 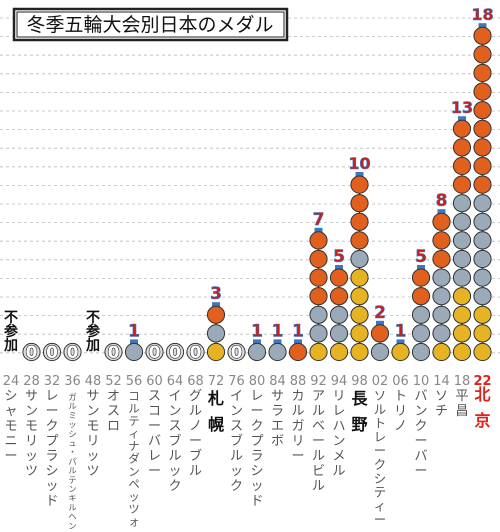 What do you see at coordinates (277, 381) in the screenshot?
I see `year-label: 84` at bounding box center [277, 381].